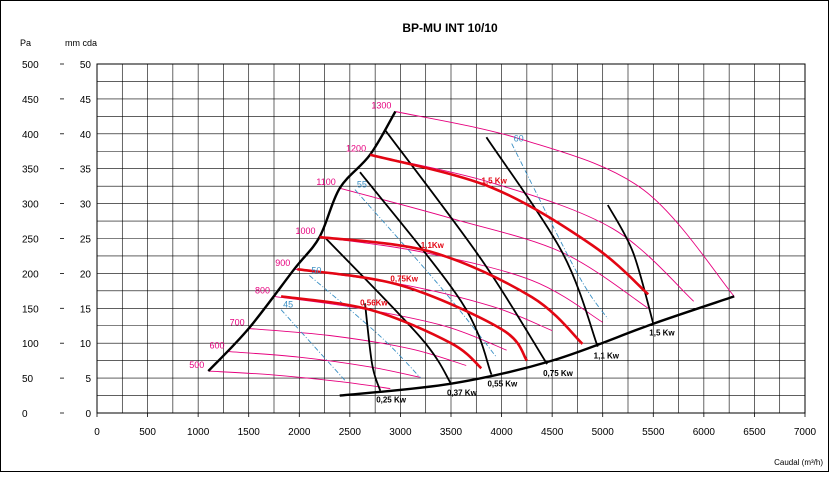 Image resolution: width=829 pixels, height=477 pixels. What do you see at coordinates (805, 432) in the screenshot?
I see `x-tick-label: 7000` at bounding box center [805, 432].